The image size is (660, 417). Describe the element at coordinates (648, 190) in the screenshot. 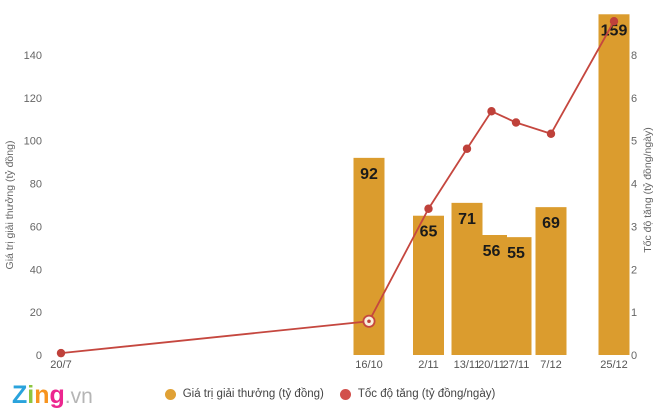

I see `right-axis-title: Tốc độ tăng (tỷ đồng/ngày)` at that location.